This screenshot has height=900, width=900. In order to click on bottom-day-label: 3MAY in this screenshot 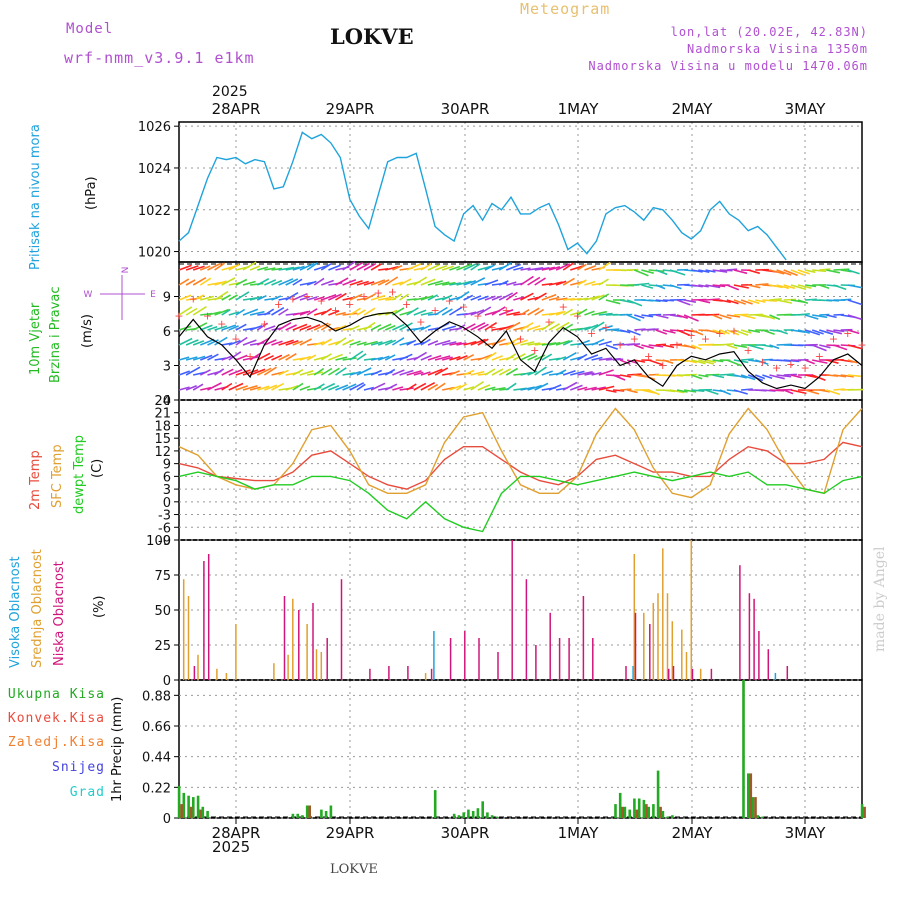, I will do `click(806, 833)`.